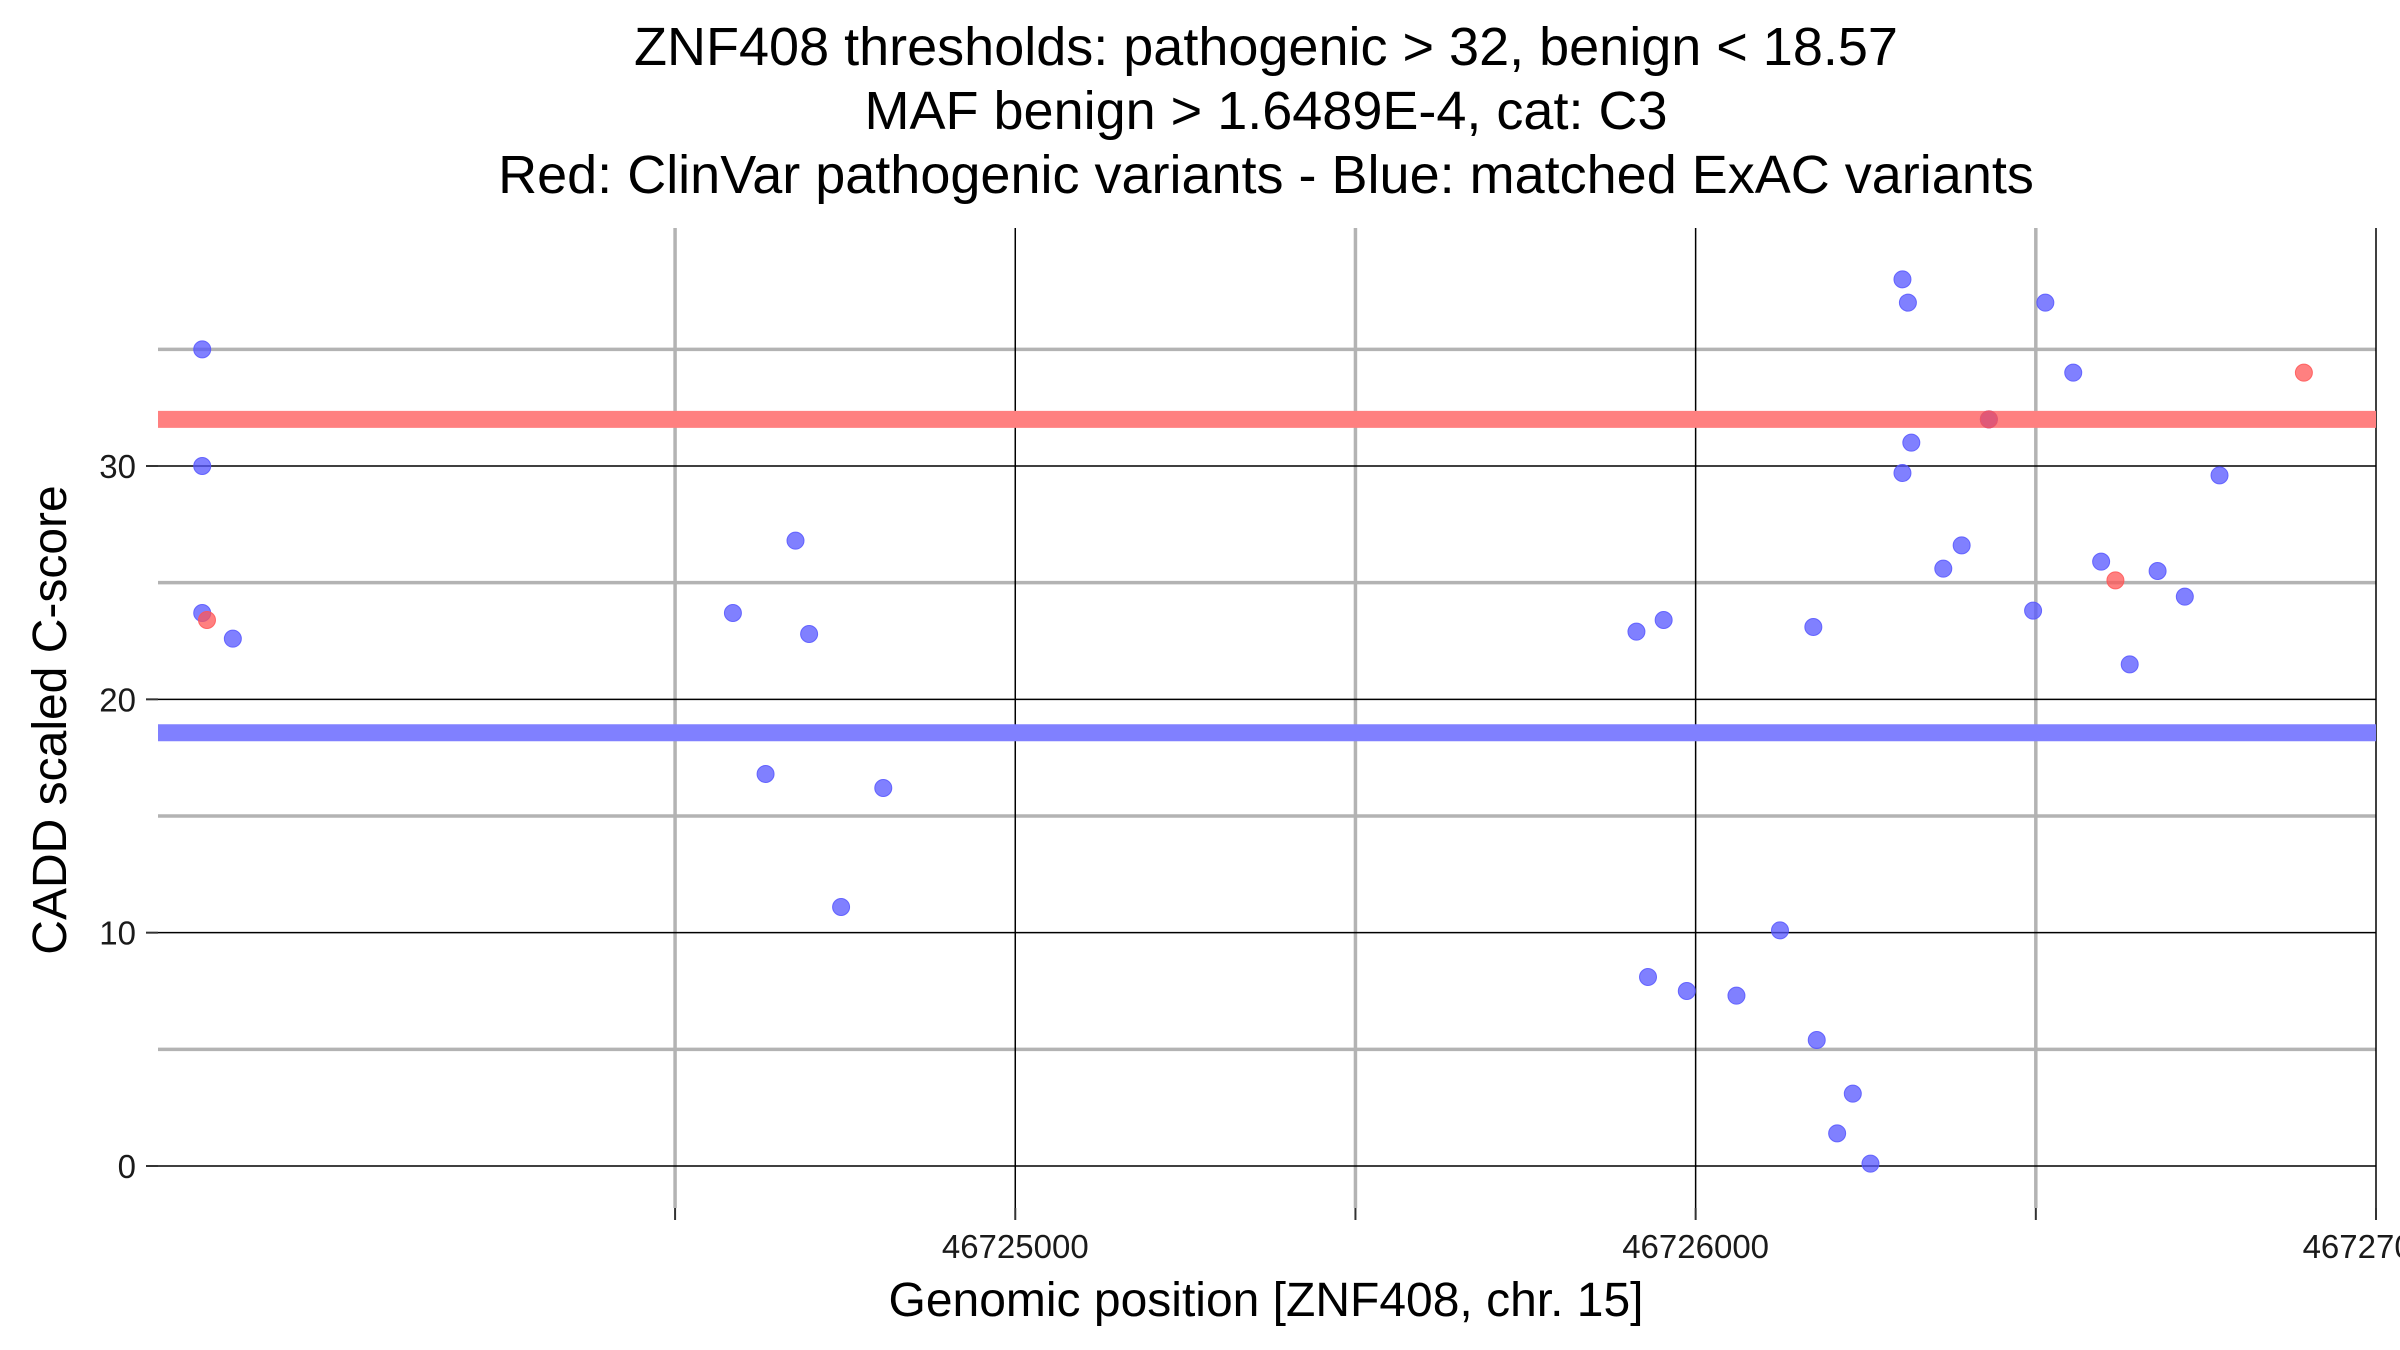  Describe the element at coordinates (117, 466) in the screenshot. I see `y-tick-label: 30` at that location.